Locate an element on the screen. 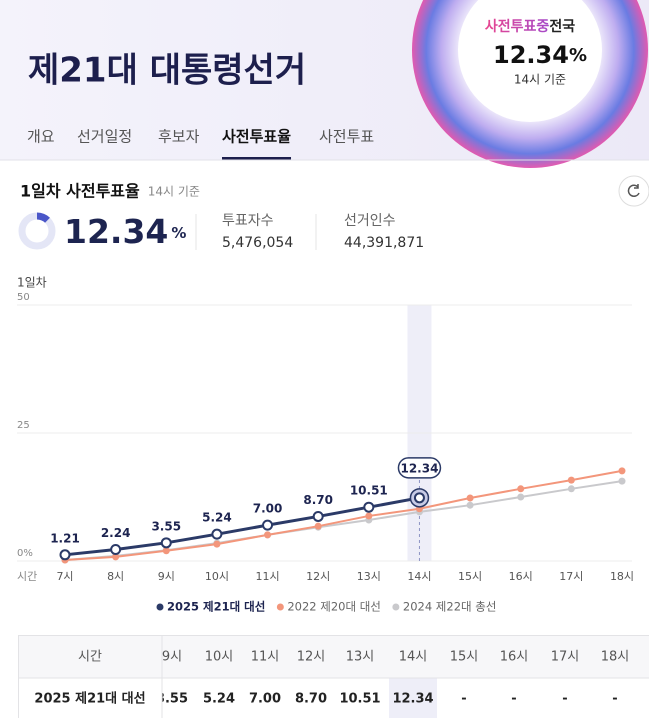 This screenshot has height=718, width=649. table-cell: 3.55 is located at coordinates (172, 699).